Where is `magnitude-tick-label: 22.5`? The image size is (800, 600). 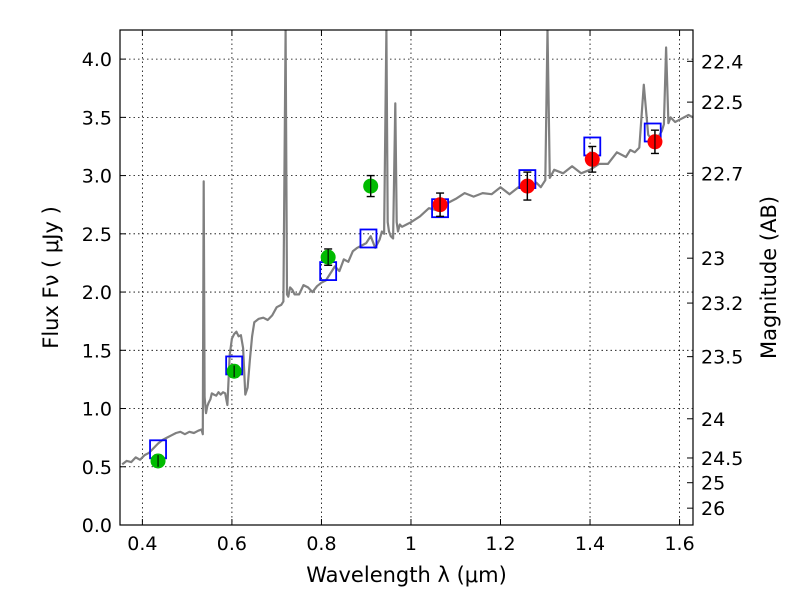
magnitude-tick-label: 22.5 is located at coordinates (722, 103).